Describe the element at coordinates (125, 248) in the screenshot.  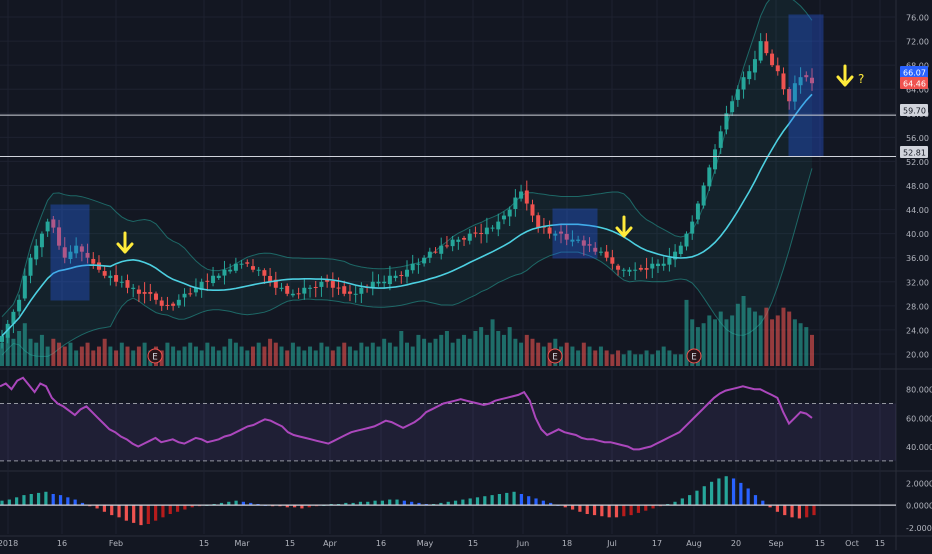
I see `down-arrow-head` at that location.